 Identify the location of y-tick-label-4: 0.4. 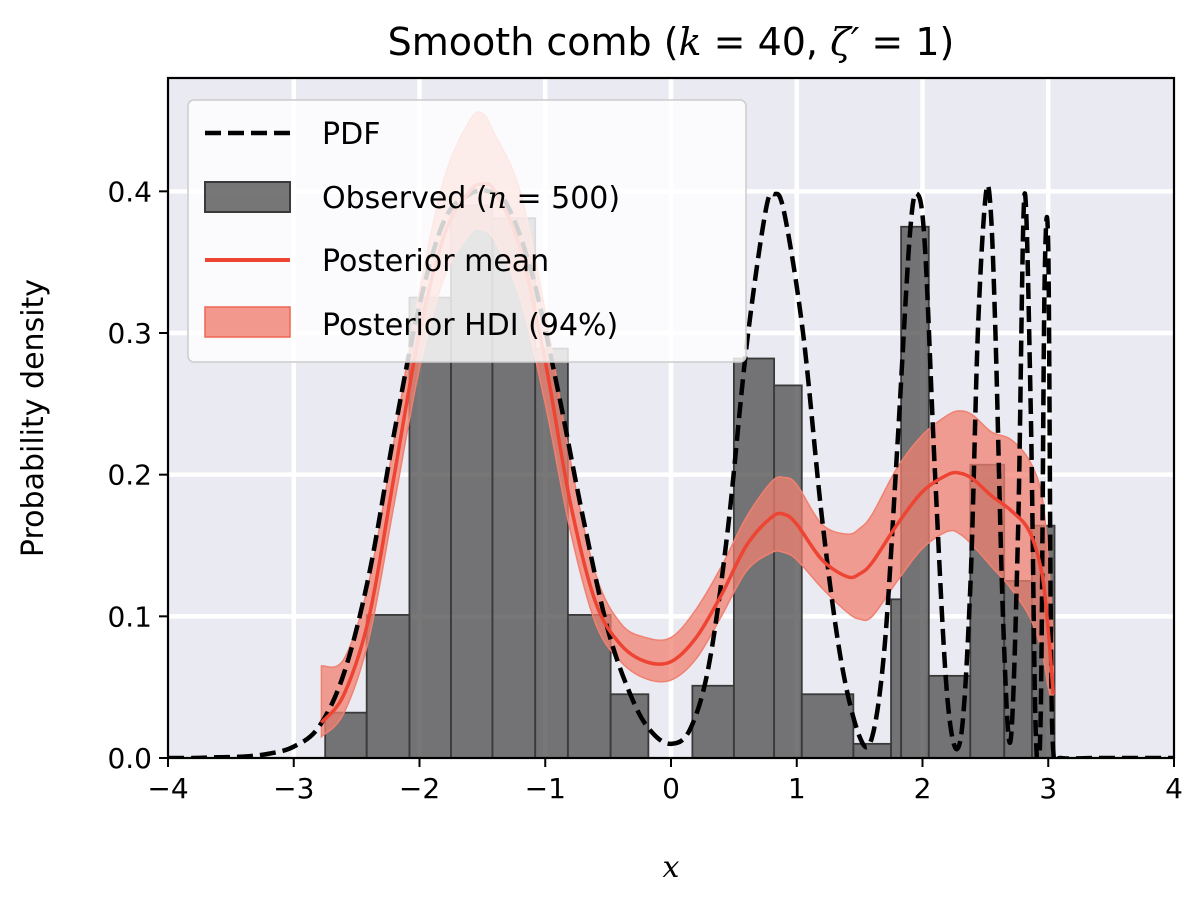
(129, 191).